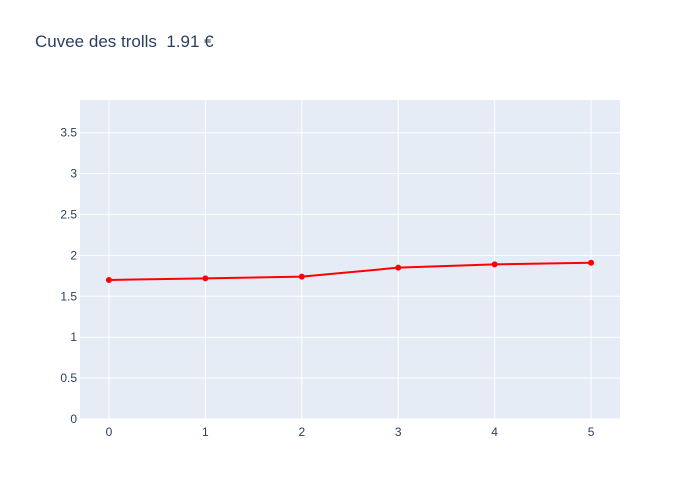  What do you see at coordinates (494, 432) in the screenshot?
I see `x-tick-label: 4` at bounding box center [494, 432].